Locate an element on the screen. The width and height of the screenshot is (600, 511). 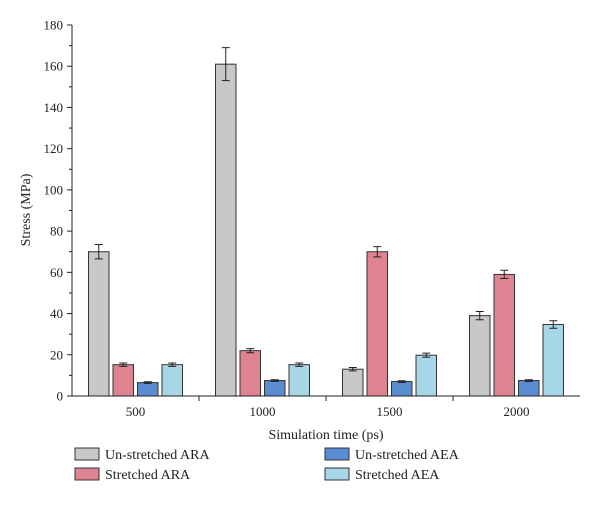
y-axis-title: Stress (MPa) is located at coordinates (26, 209).